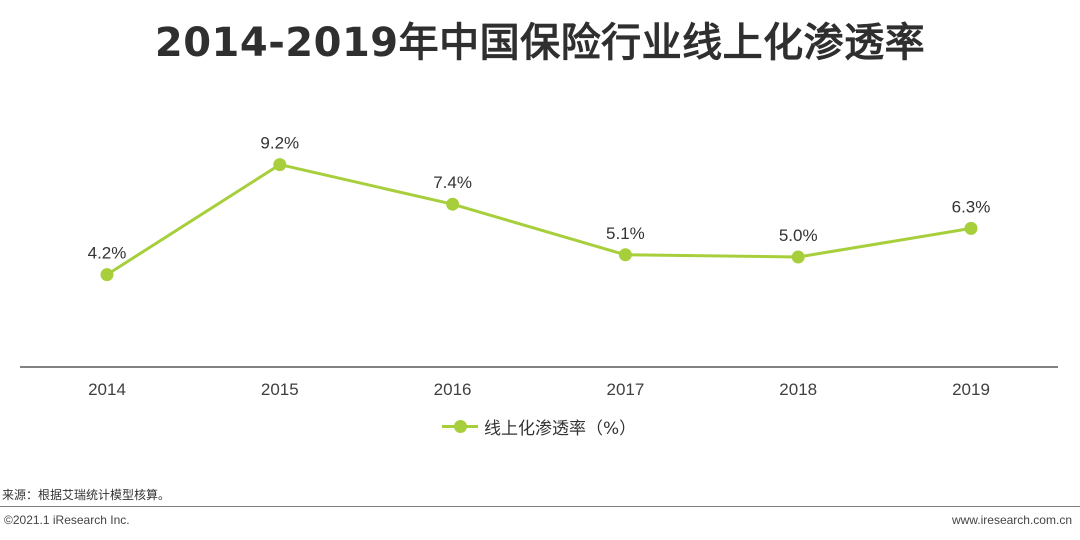 The width and height of the screenshot is (1080, 540). Describe the element at coordinates (460, 426) in the screenshot. I see `legend-marker-icon` at that location.